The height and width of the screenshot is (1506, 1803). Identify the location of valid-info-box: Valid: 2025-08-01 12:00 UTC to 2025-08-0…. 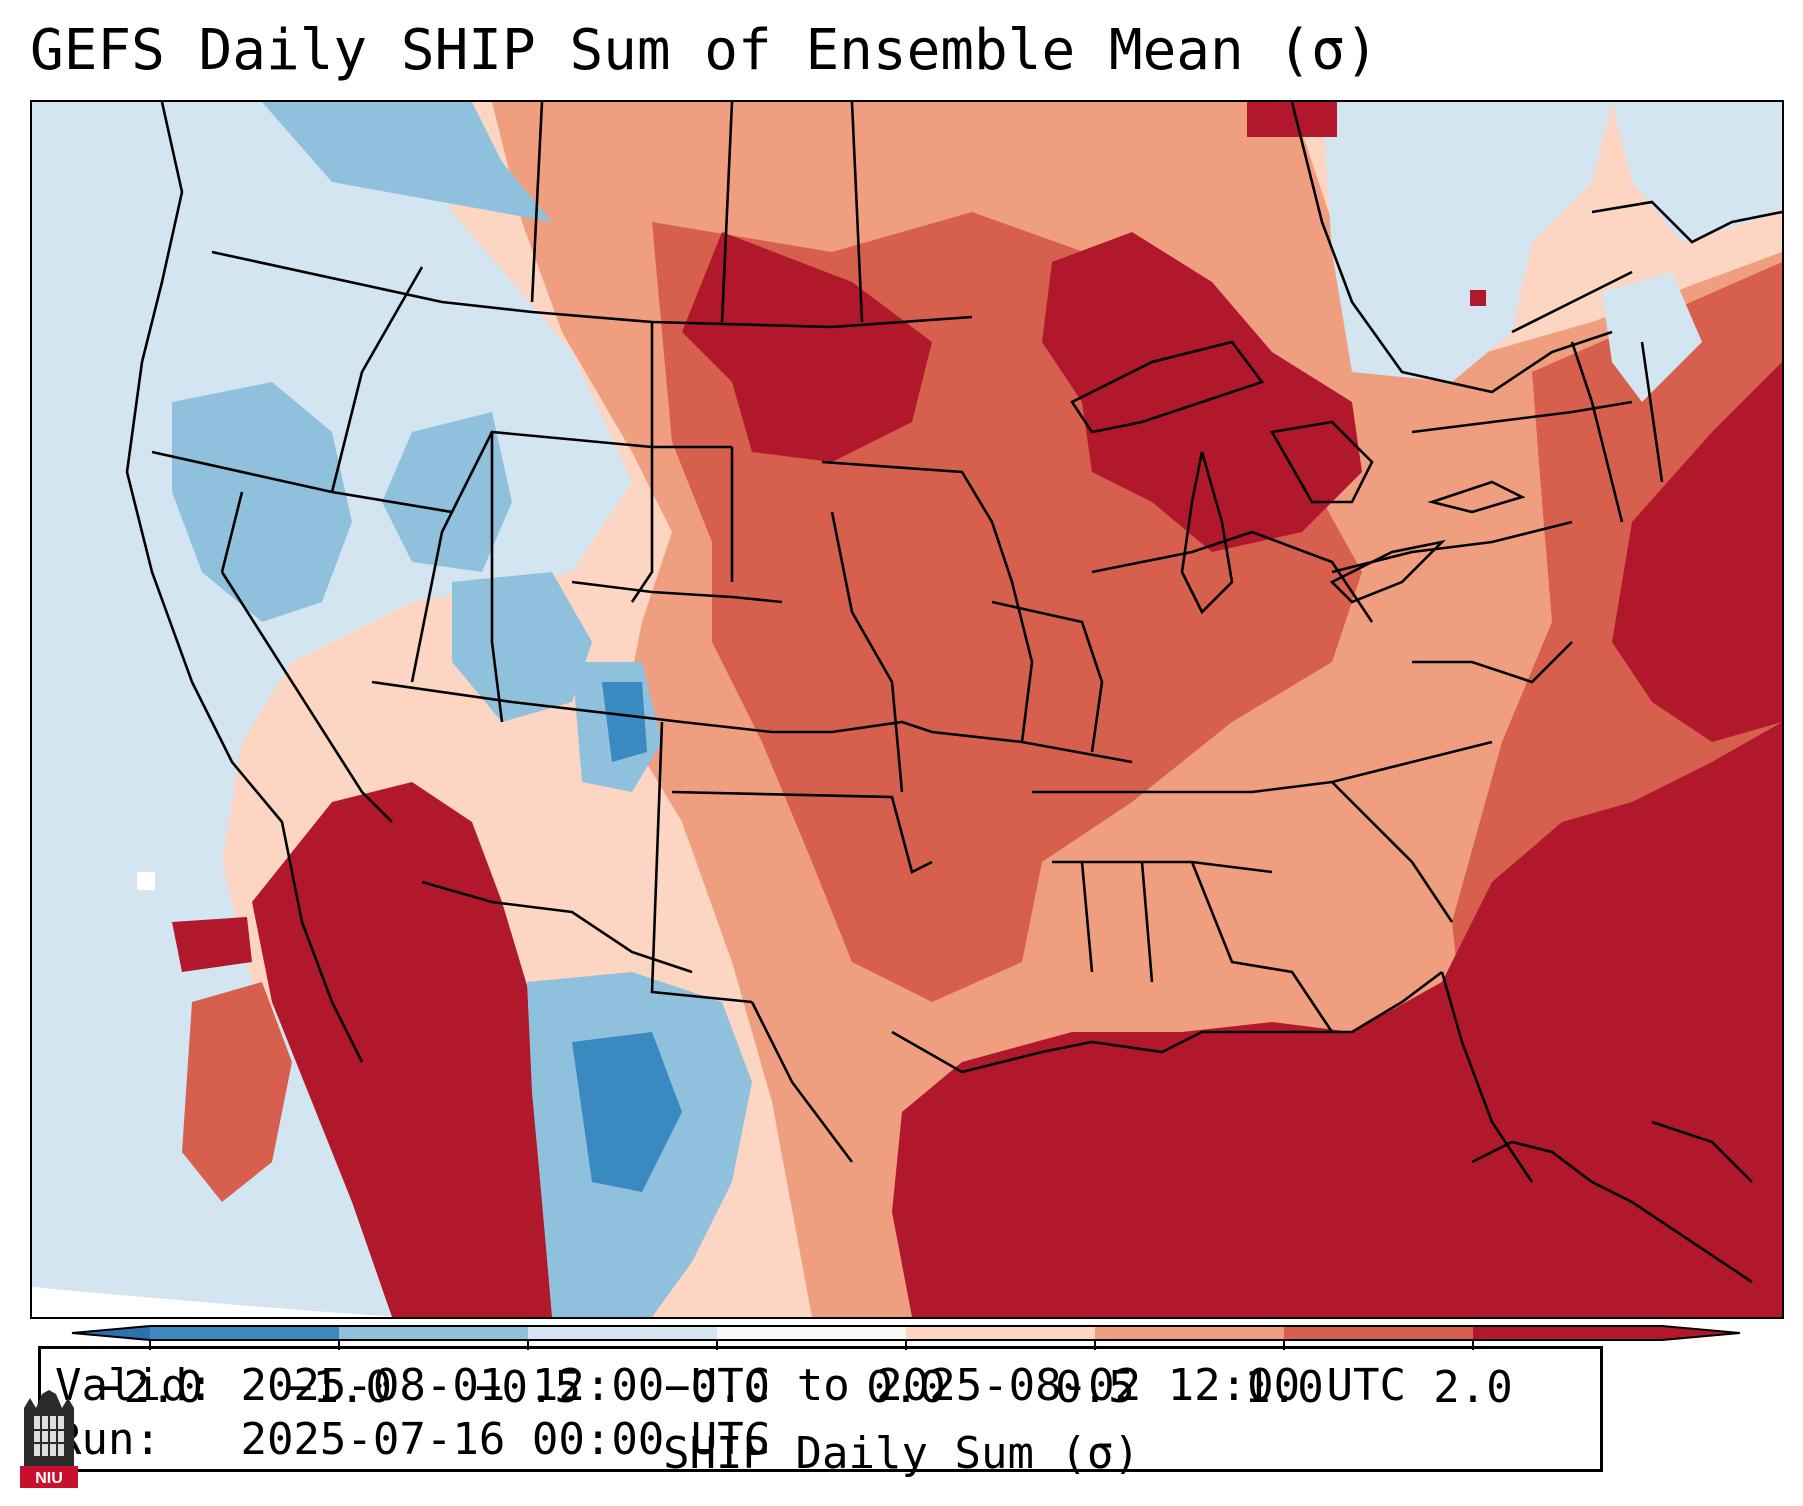
(820, 1409).